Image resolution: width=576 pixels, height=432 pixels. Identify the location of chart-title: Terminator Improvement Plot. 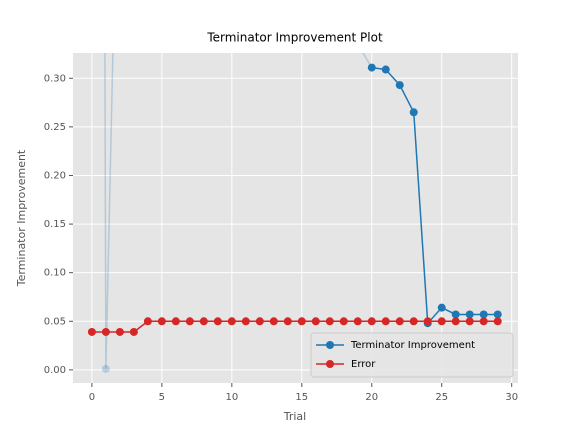
(294, 38).